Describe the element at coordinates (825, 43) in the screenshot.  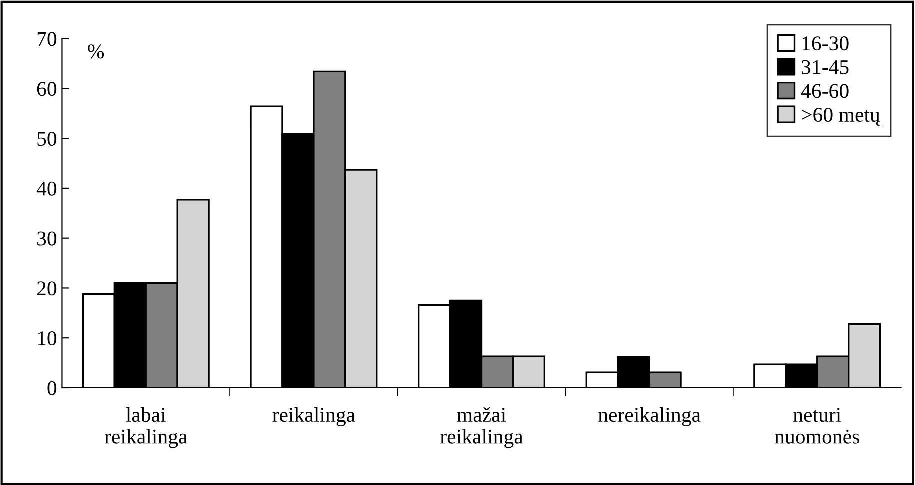
I see `legend-label: 16-30` at that location.